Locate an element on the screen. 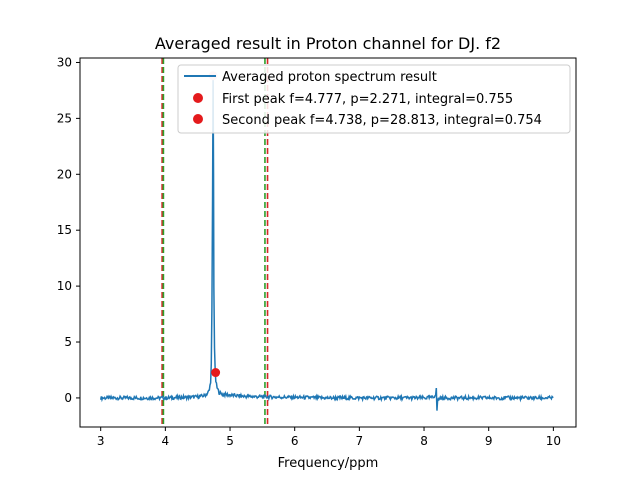  first-peak-point is located at coordinates (216, 373).